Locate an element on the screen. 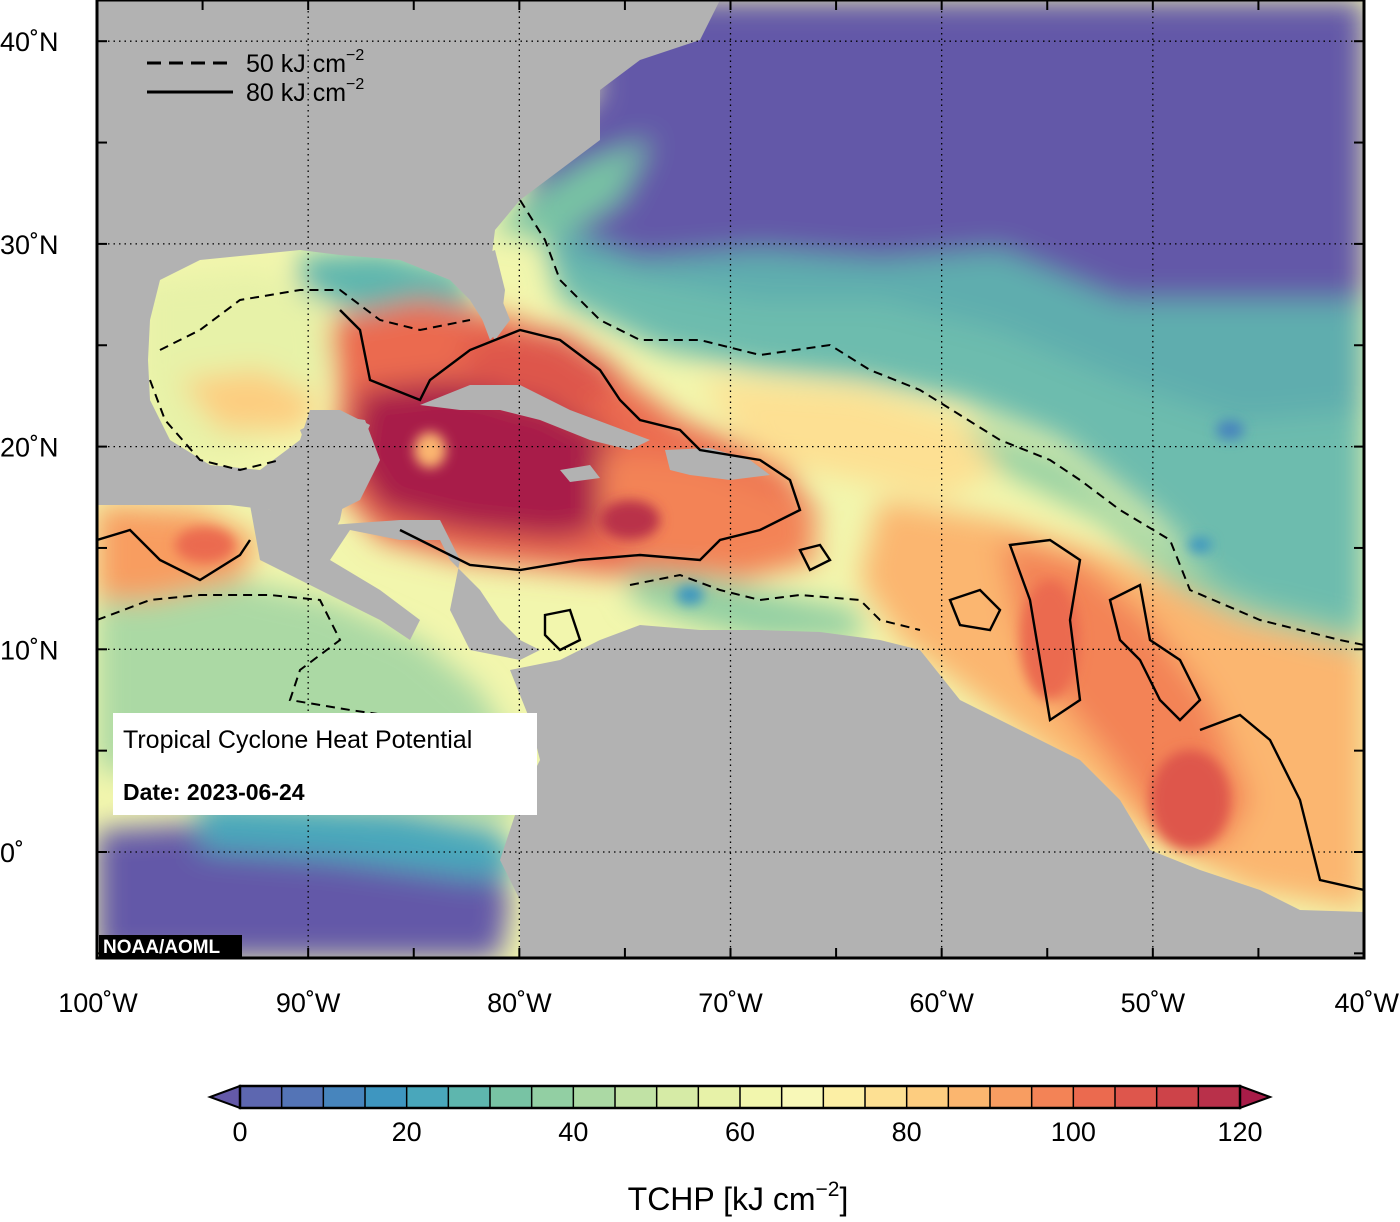 The width and height of the screenshot is (1400, 1222). lat-label: 40˚N is located at coordinates (29, 42).